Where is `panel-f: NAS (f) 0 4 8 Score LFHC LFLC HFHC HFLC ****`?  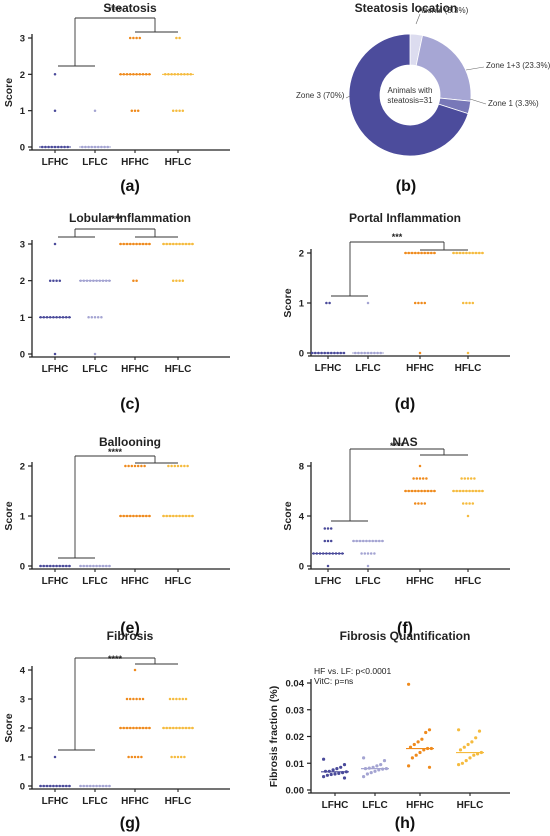
panel-f: NAS (f) 0 4 8 Score LFHC LFLC HFHC HFLC **** is located at coordinates (396, 536).